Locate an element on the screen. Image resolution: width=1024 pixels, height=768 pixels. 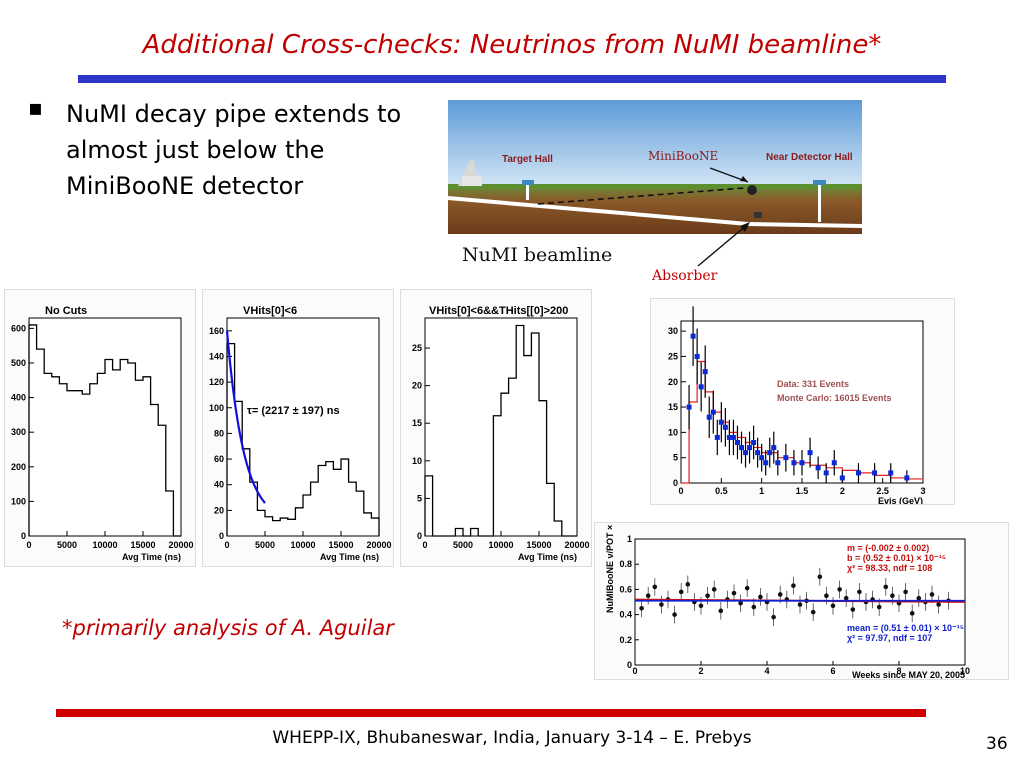
y-tick-label: 300 is located at coordinates (18, 432).